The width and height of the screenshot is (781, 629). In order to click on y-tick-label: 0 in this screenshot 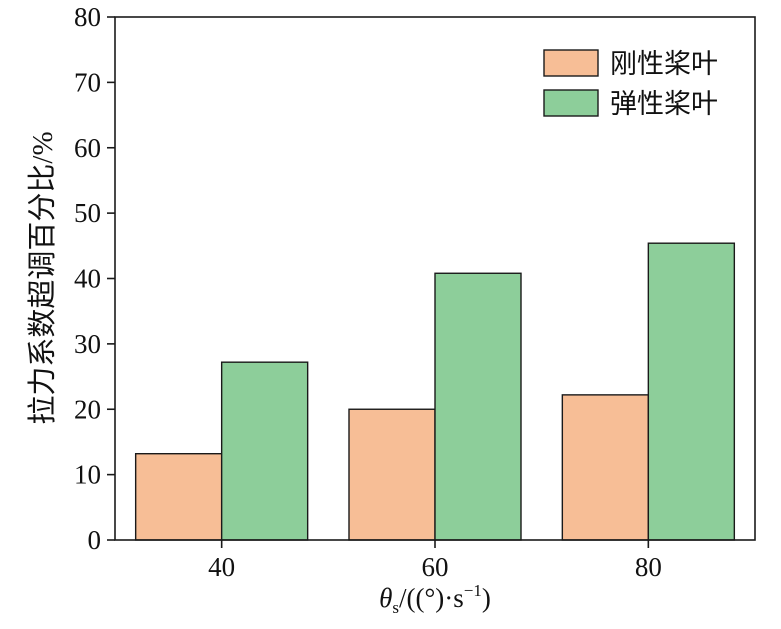, I will do `click(95, 540)`.